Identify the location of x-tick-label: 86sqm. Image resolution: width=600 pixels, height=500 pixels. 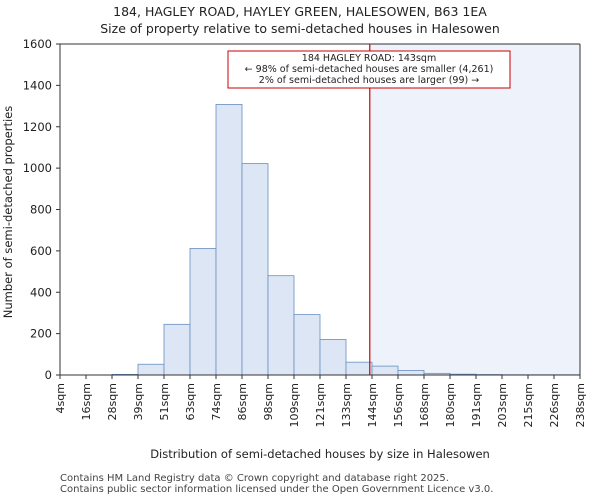
(242, 401).